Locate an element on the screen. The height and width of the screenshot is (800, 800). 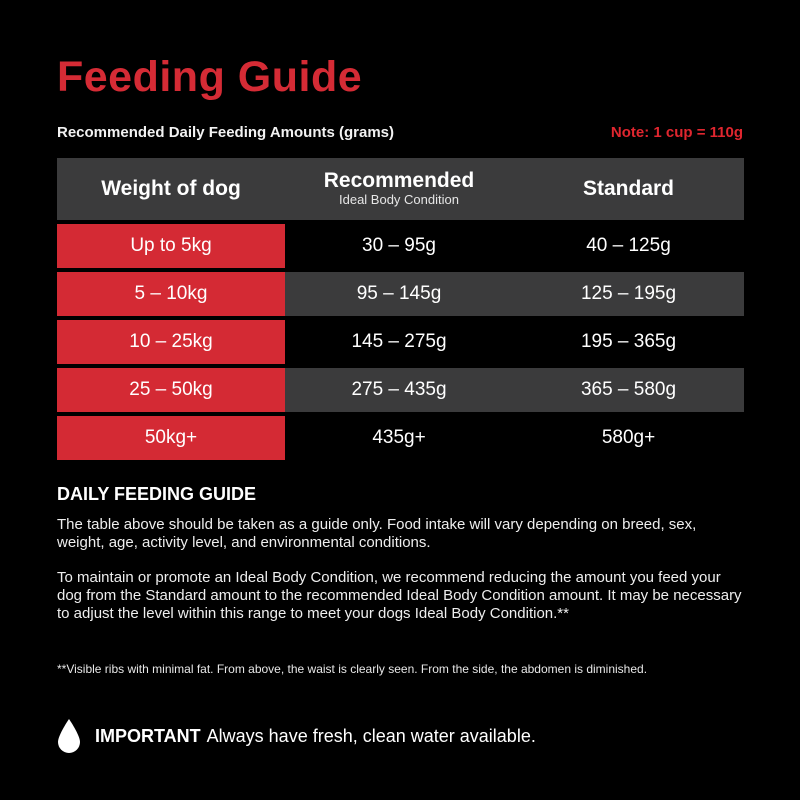
header-recommended: Recommended Ideal Body Condition is located at coordinates (399, 189).